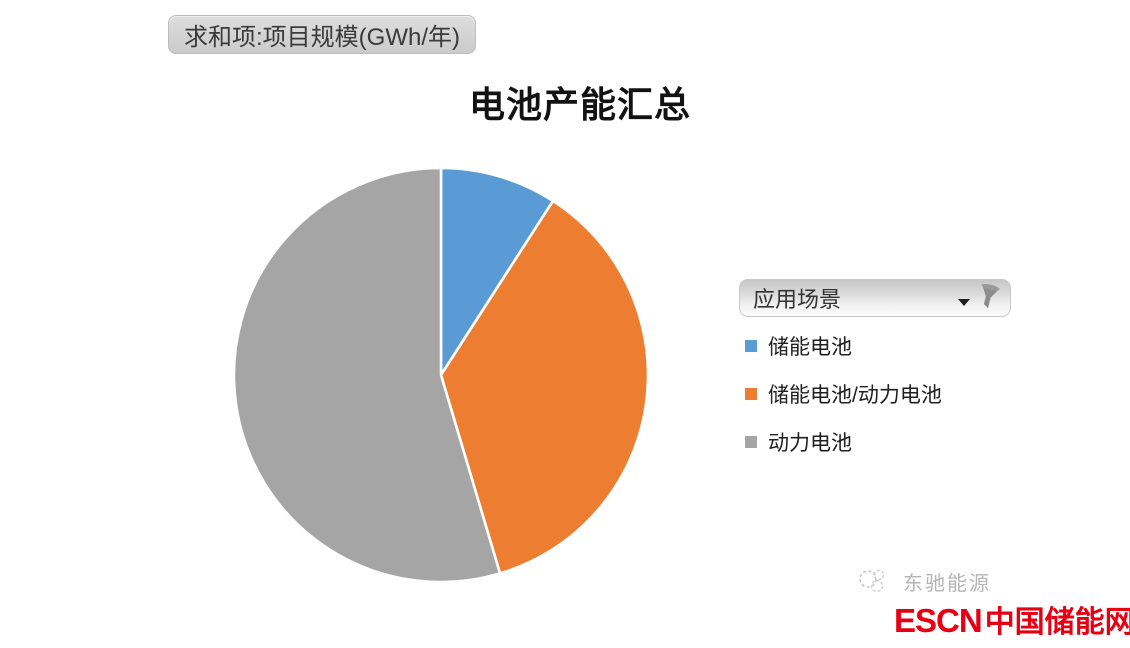 This screenshot has width=1130, height=648. What do you see at coordinates (751, 346) in the screenshot?
I see `legend-swatch-blue` at bounding box center [751, 346].